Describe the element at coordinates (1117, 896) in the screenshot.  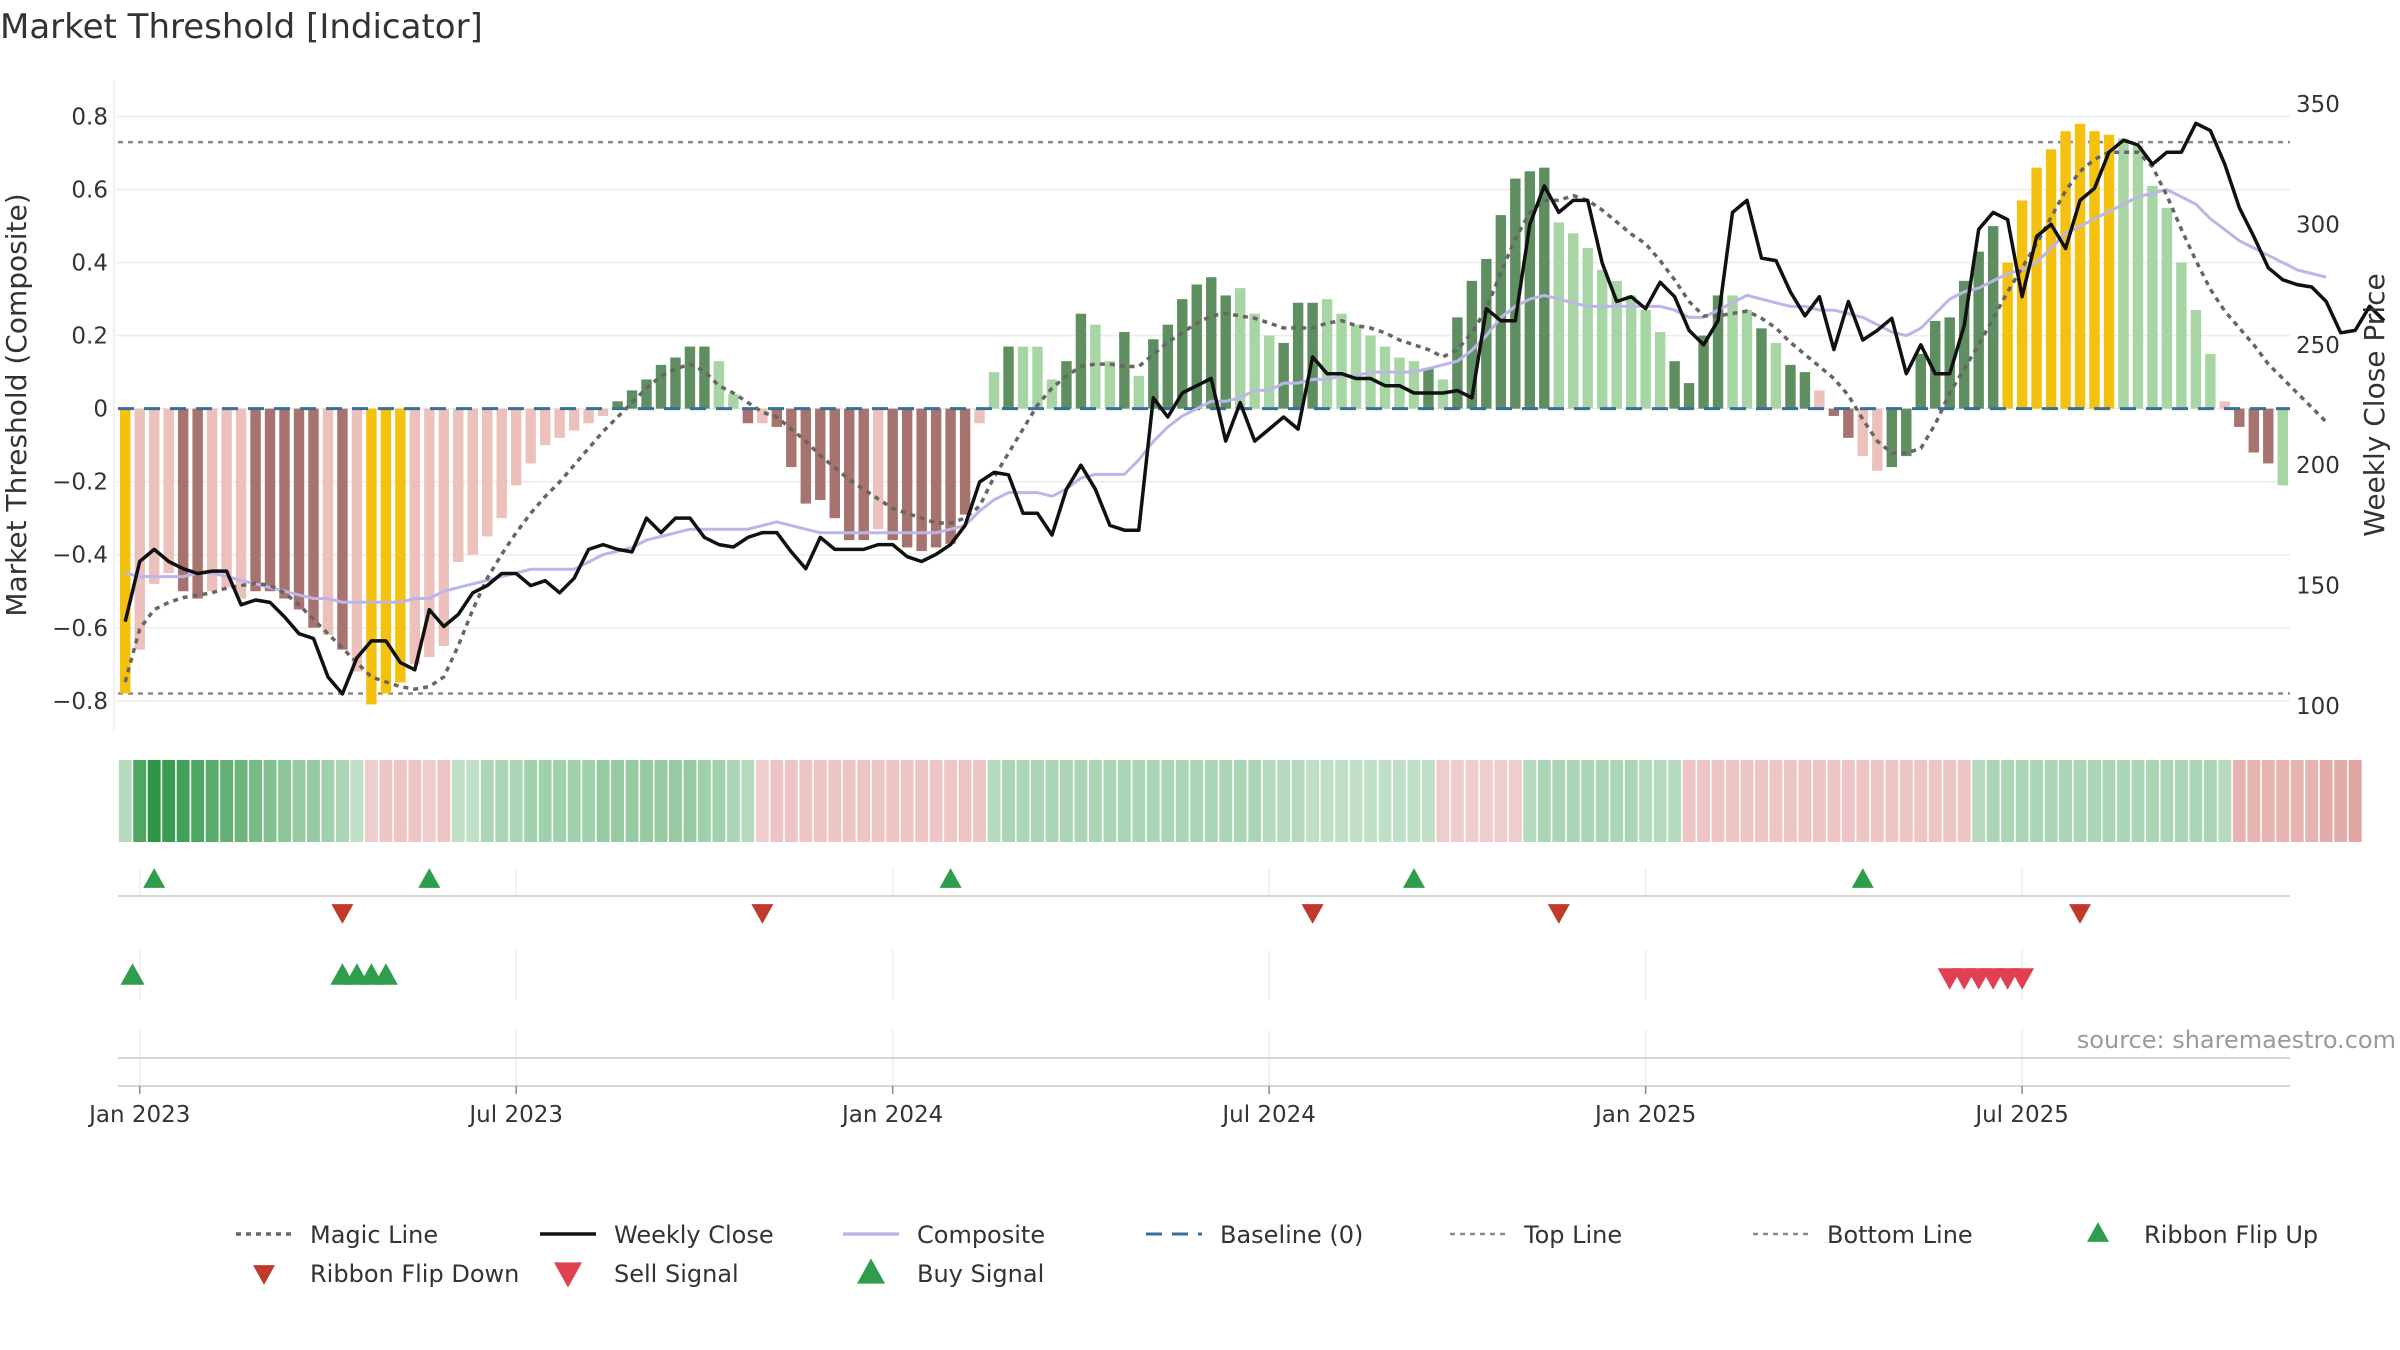
I see `ribbon-flip-markers` at that location.